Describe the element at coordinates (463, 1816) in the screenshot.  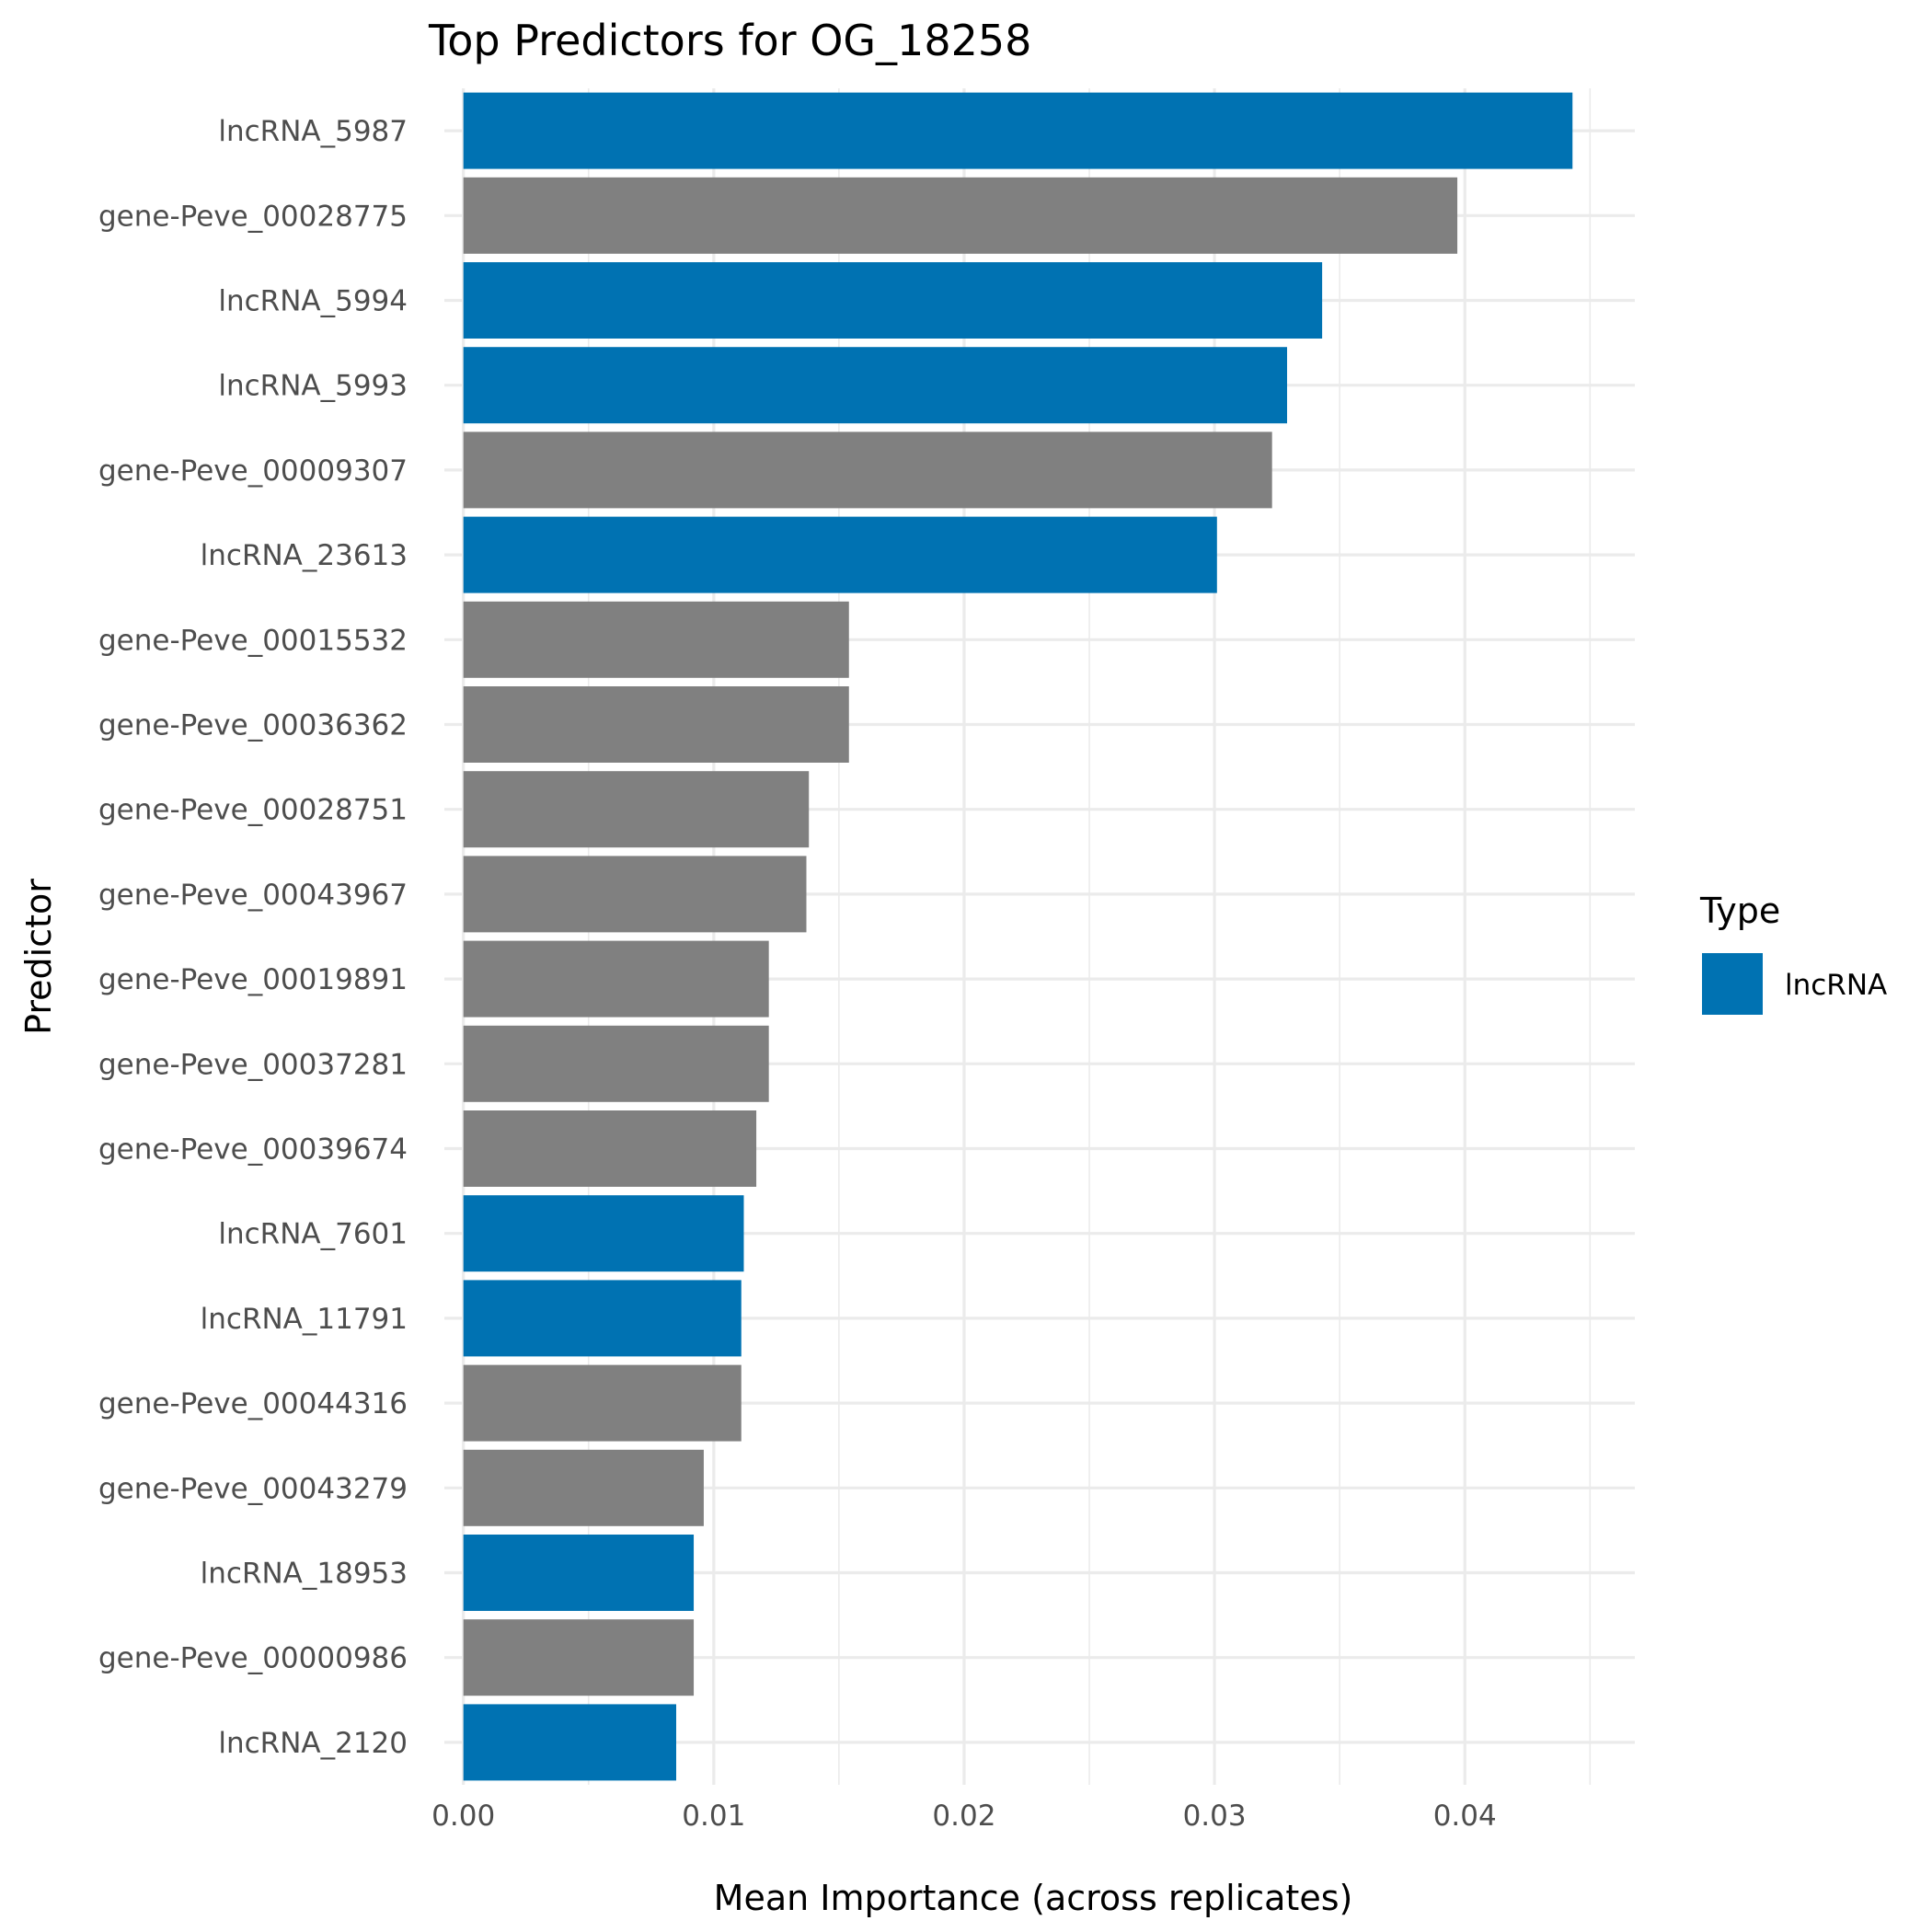
I see `x-tick-label: 0.00` at that location.